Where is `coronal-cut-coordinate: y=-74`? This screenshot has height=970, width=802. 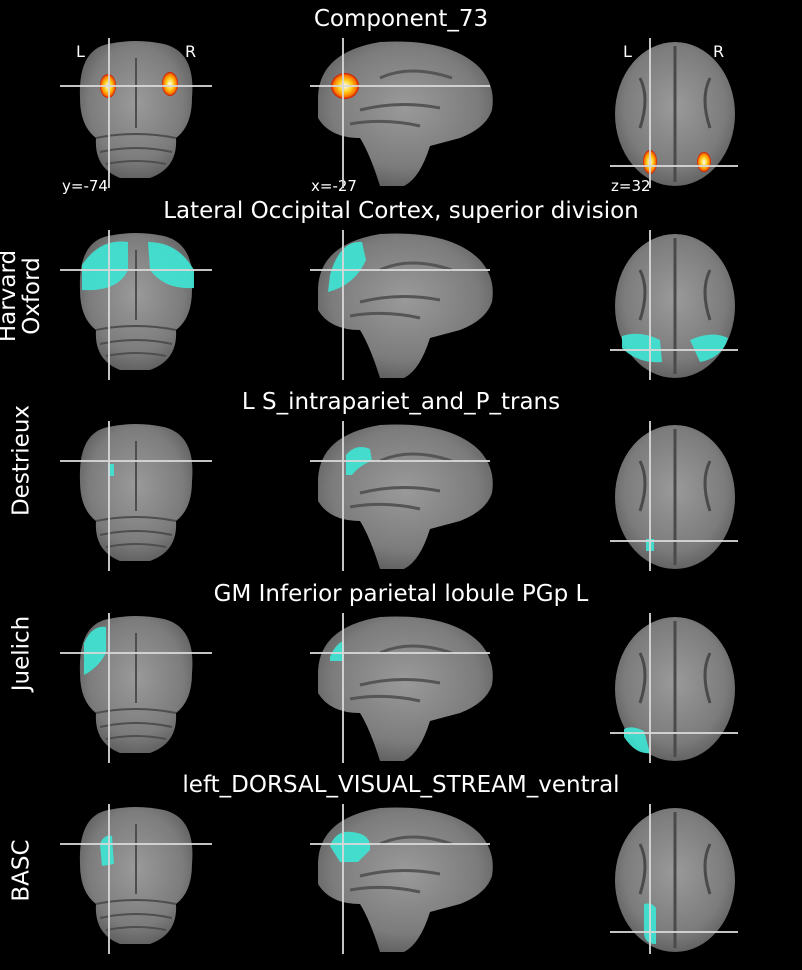
coronal-cut-coordinate: y=-74 is located at coordinates (85, 186).